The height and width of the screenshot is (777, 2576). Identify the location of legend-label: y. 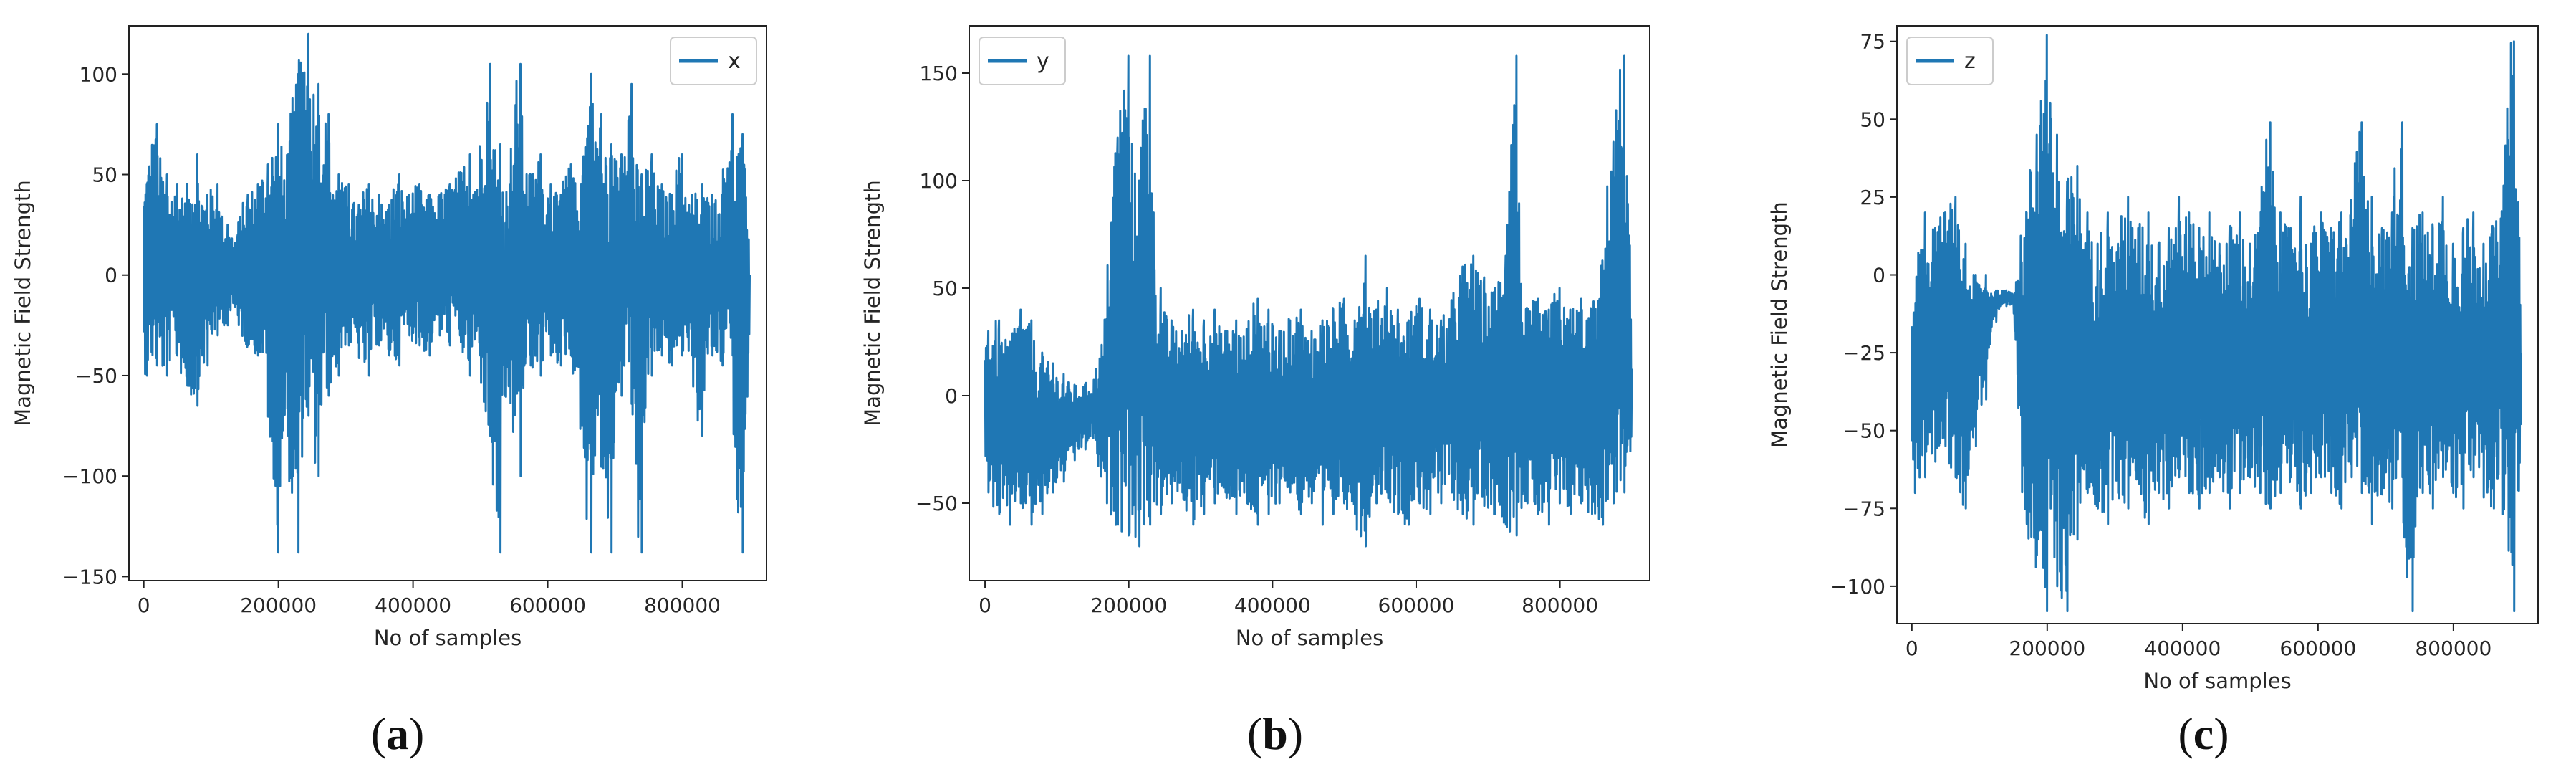
(1043, 62).